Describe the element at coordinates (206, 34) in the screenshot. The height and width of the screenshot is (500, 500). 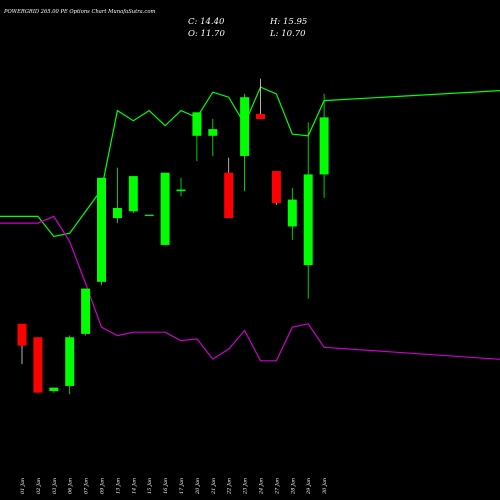
I see `open-value: O: 11.70` at that location.